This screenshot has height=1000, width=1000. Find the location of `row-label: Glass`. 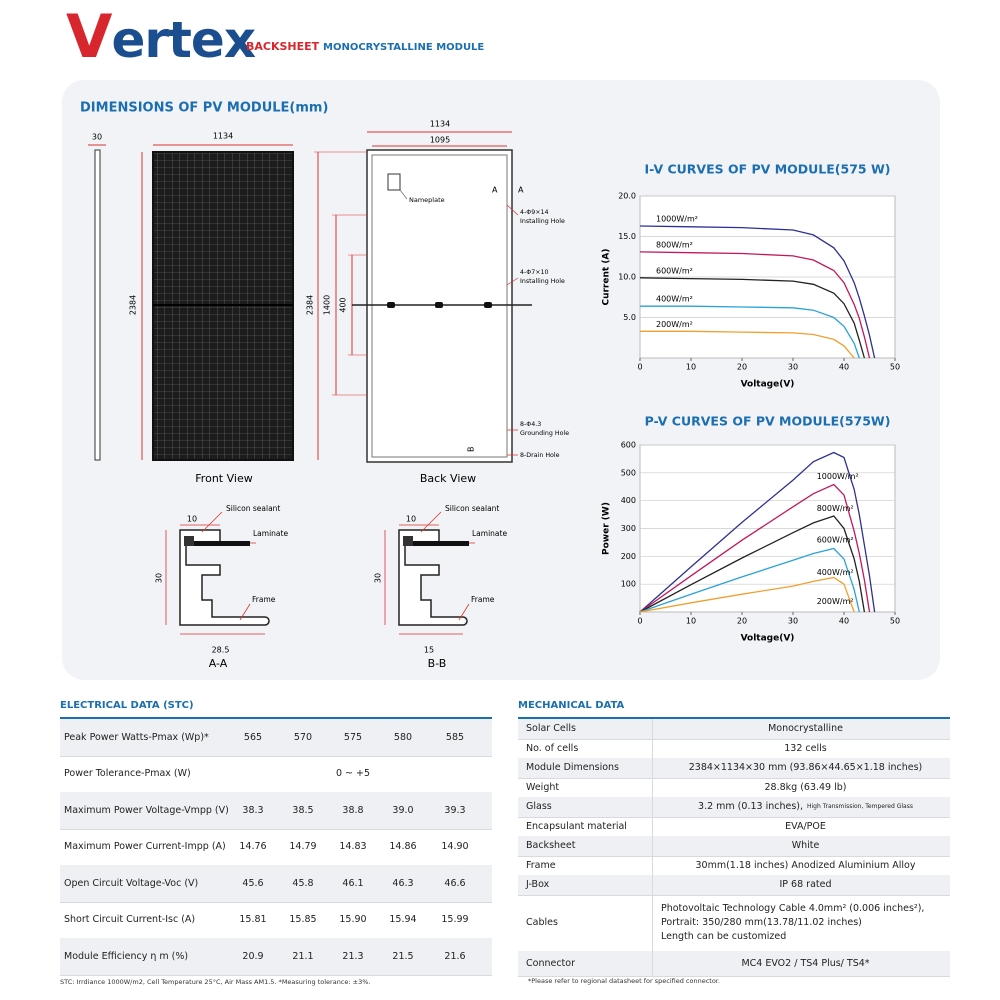

row-label: Glass is located at coordinates (539, 807).